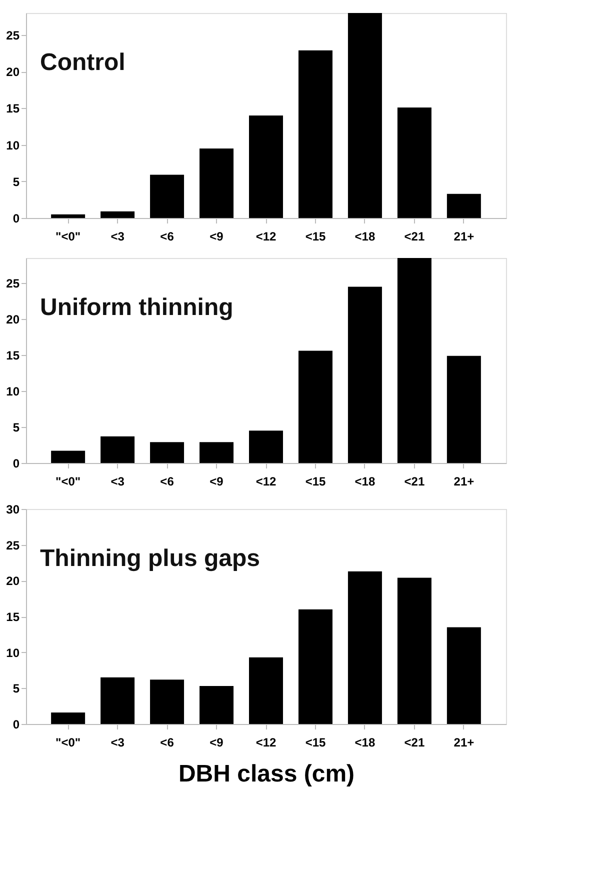  Describe the element at coordinates (13, 509) in the screenshot. I see `y-tick-label: 30` at that location.